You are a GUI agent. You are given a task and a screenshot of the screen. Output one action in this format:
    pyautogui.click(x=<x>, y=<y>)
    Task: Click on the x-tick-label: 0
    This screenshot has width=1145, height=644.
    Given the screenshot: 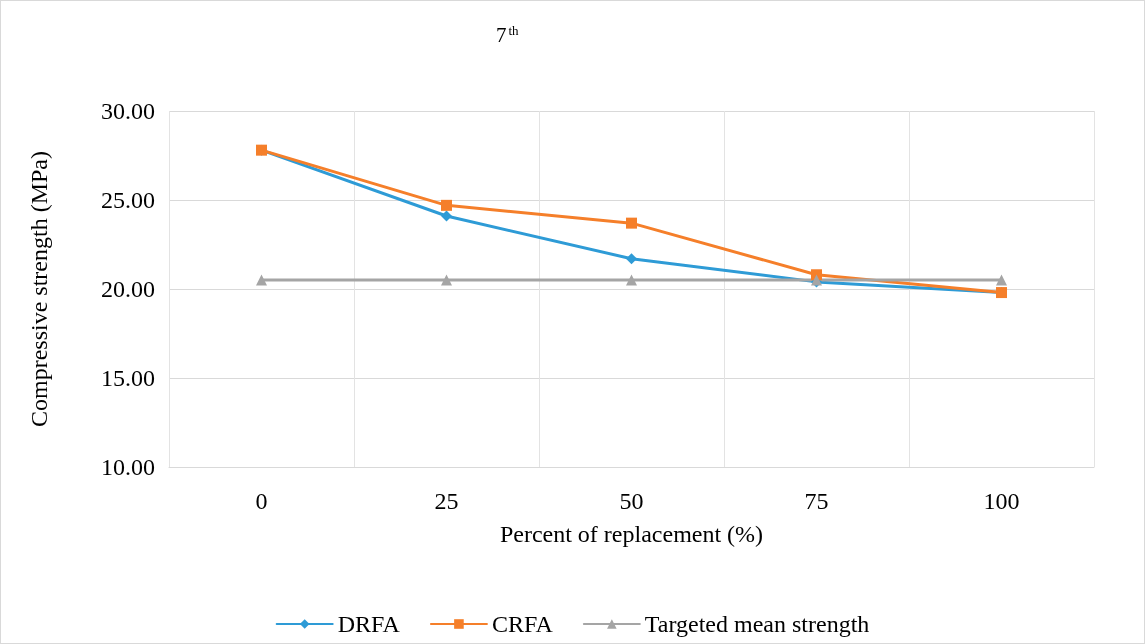 What is the action you would take?
    pyautogui.click(x=261, y=501)
    